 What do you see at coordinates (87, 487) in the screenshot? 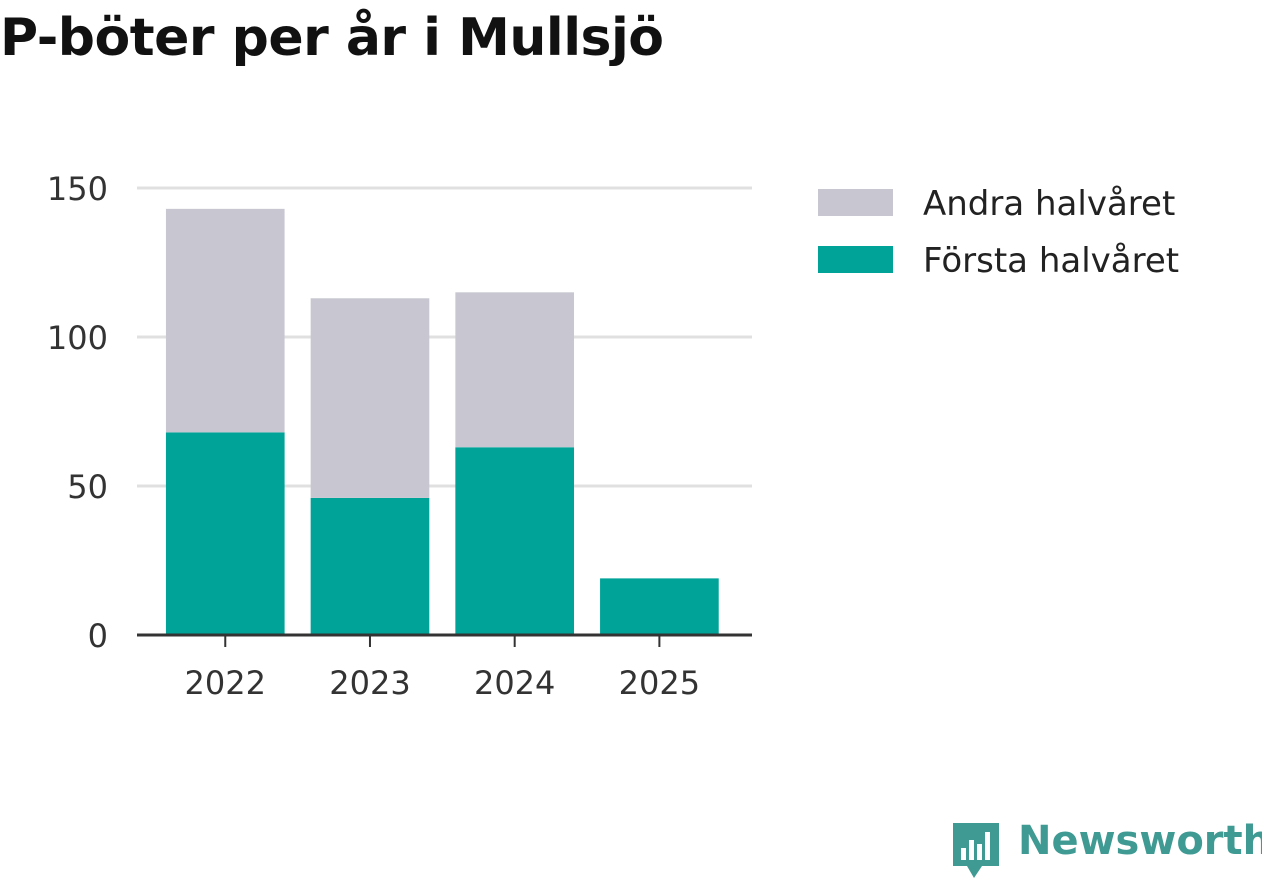
I see `y-tick-label: 50` at bounding box center [87, 487].